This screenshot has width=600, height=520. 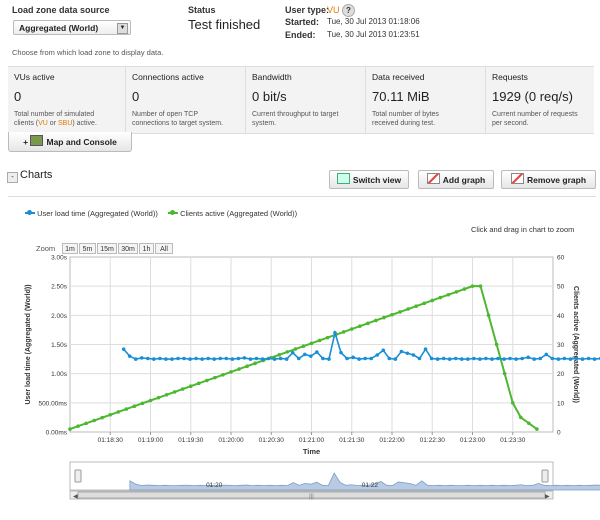 I want to click on map-console-button: + Map and Console, so click(x=70, y=142).